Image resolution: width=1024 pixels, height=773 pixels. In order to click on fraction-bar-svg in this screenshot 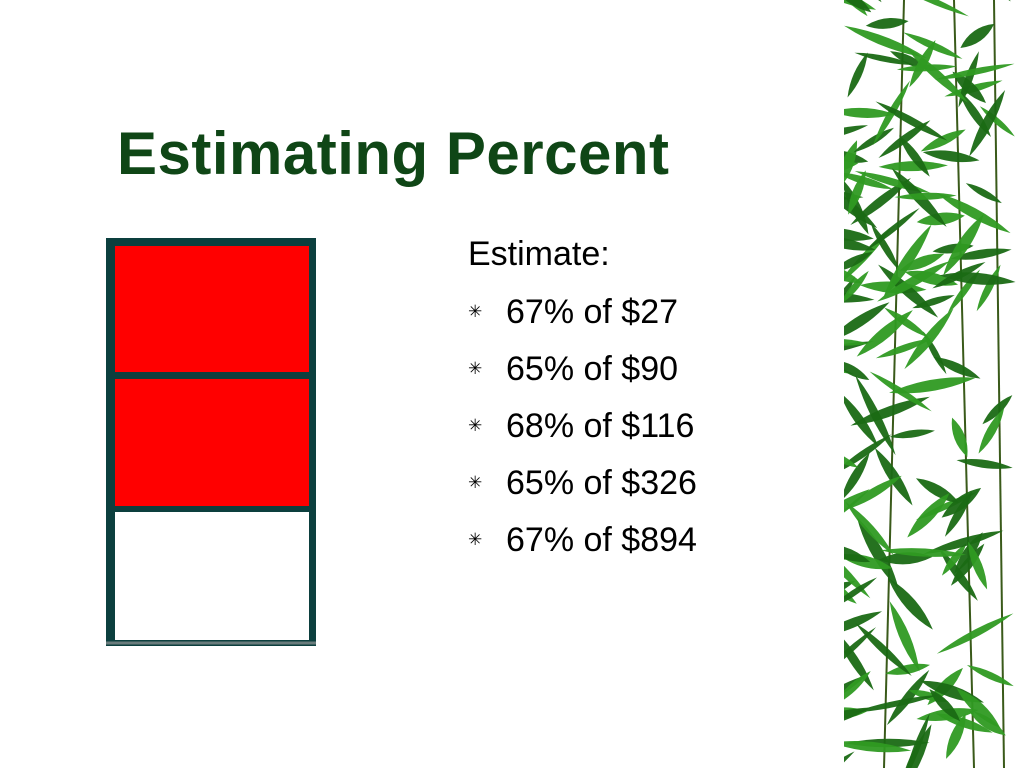, I will do `click(211, 442)`.